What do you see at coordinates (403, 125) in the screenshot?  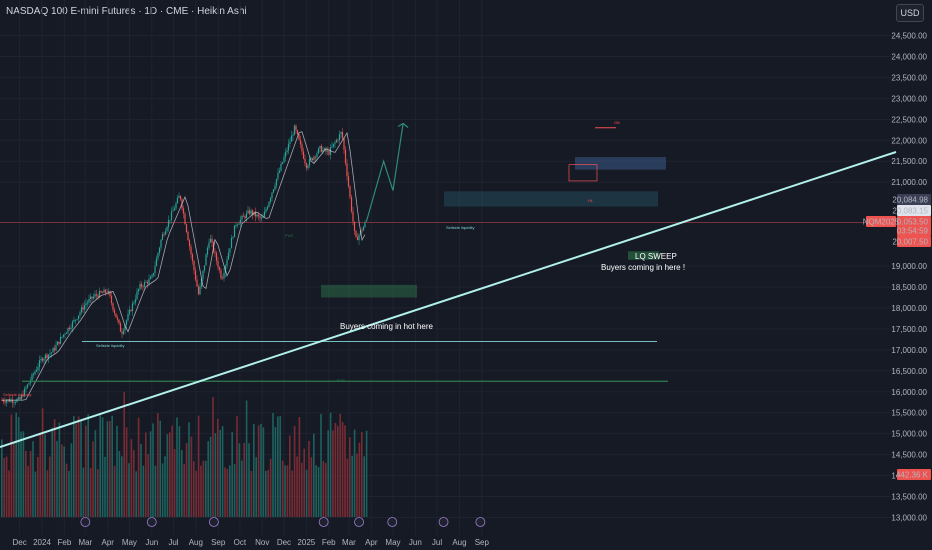 I see `projection-arrowhead` at bounding box center [403, 125].